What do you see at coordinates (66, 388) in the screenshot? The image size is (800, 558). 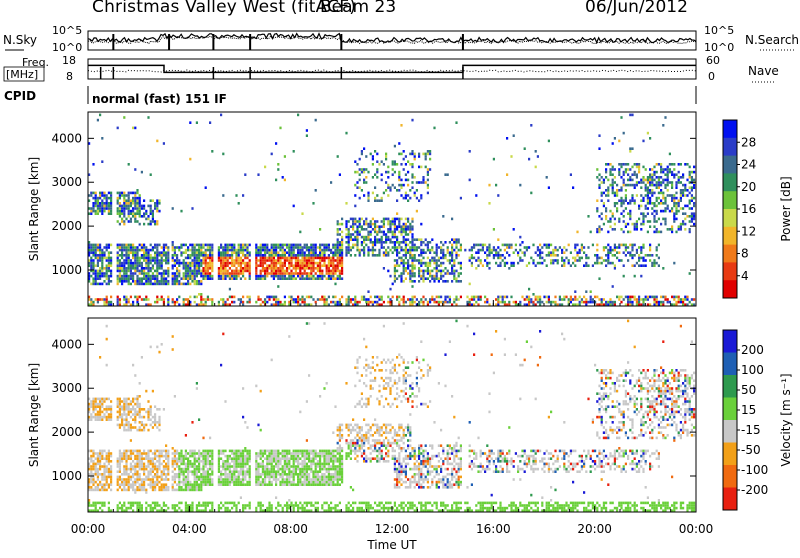 I see `velocity-panel-ytick-label: 3000` at bounding box center [66, 388].